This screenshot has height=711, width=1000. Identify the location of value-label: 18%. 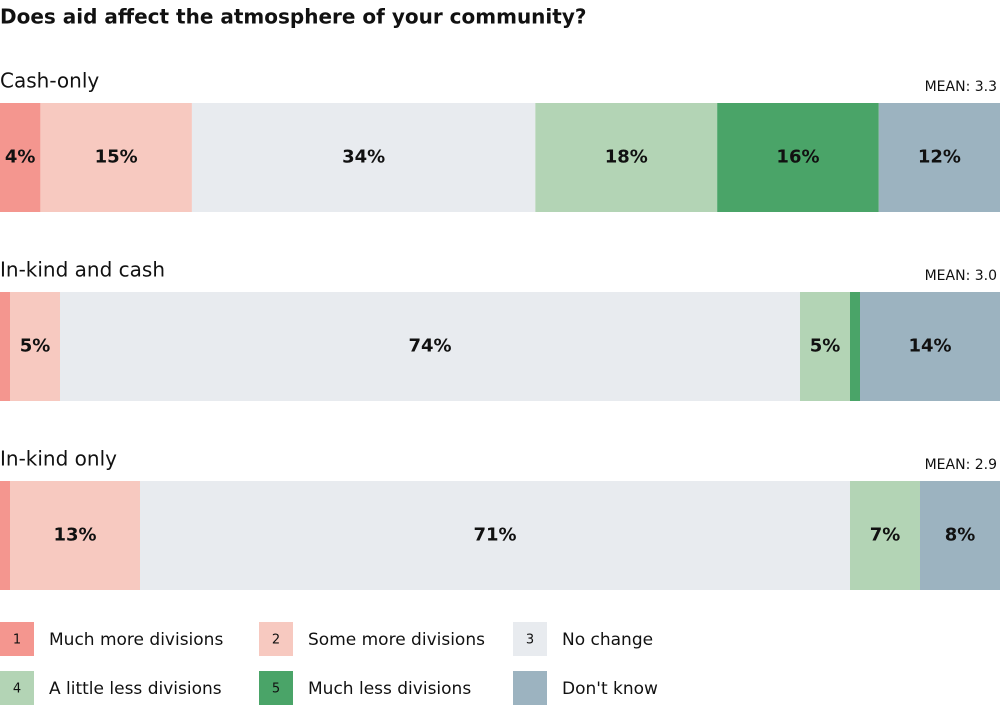
(626, 157).